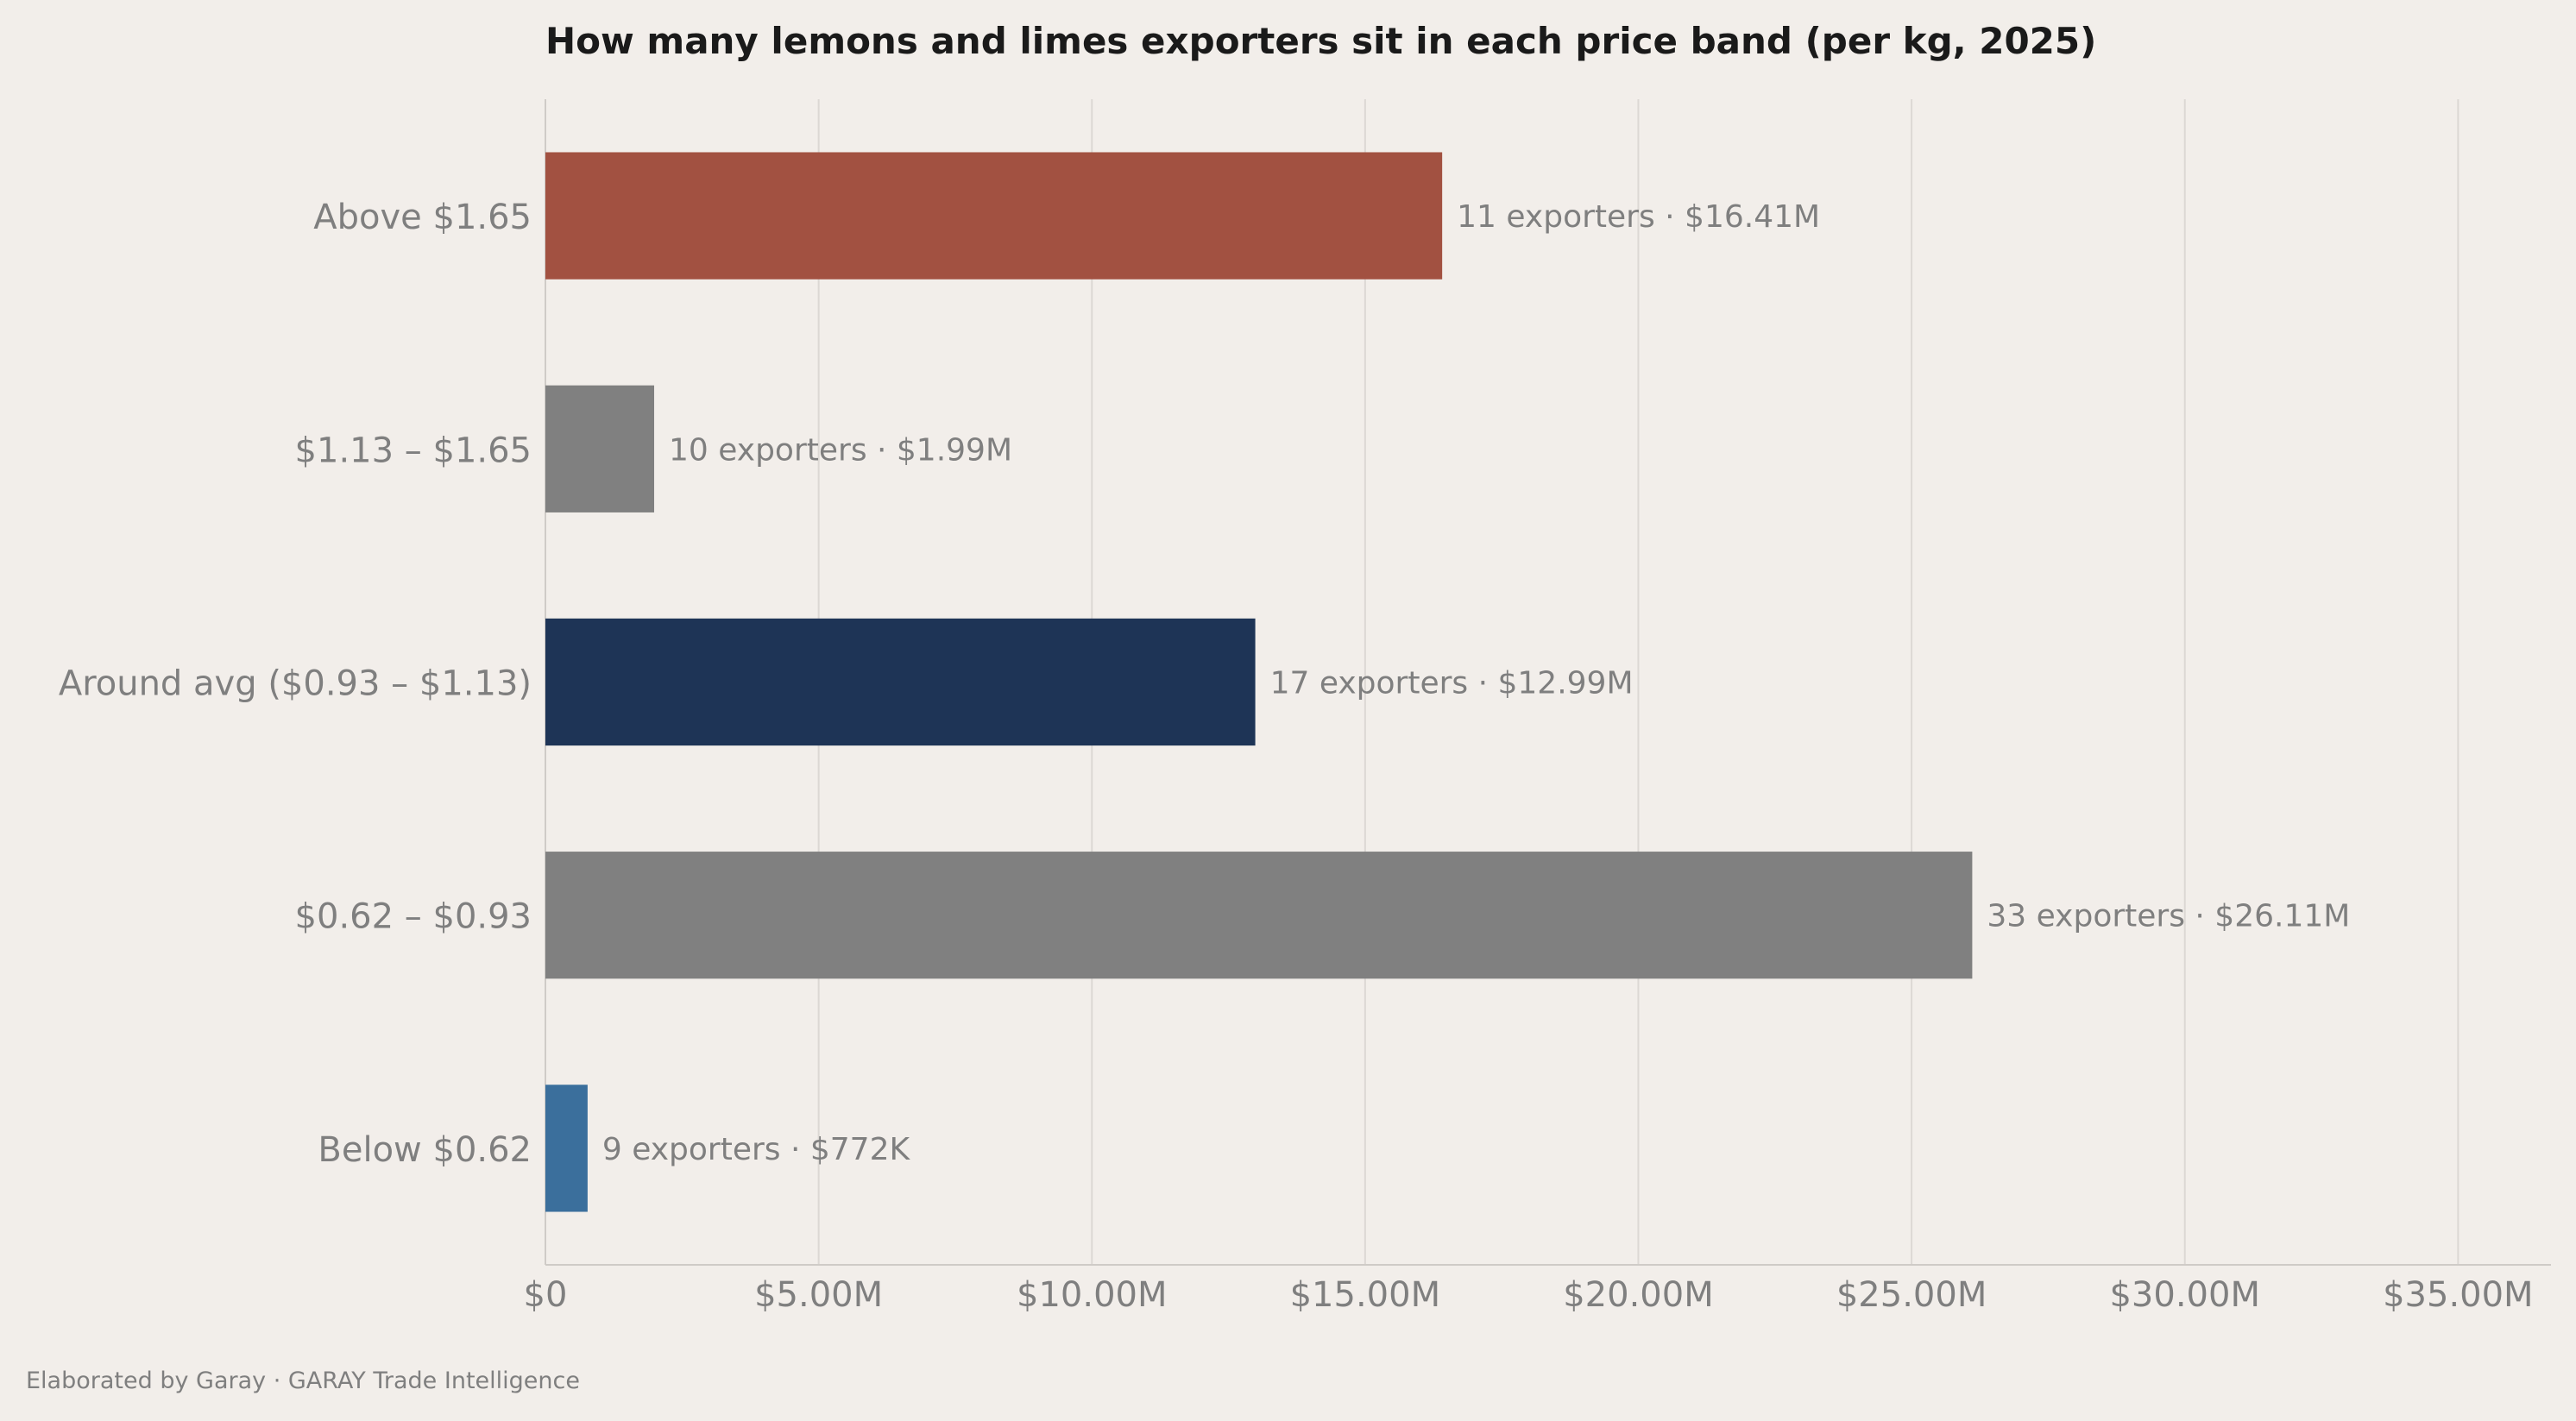 Image resolution: width=2576 pixels, height=1421 pixels. What do you see at coordinates (1452, 683) in the screenshot?
I see `bar-data-label: 17 exporters · $12.99M` at bounding box center [1452, 683].